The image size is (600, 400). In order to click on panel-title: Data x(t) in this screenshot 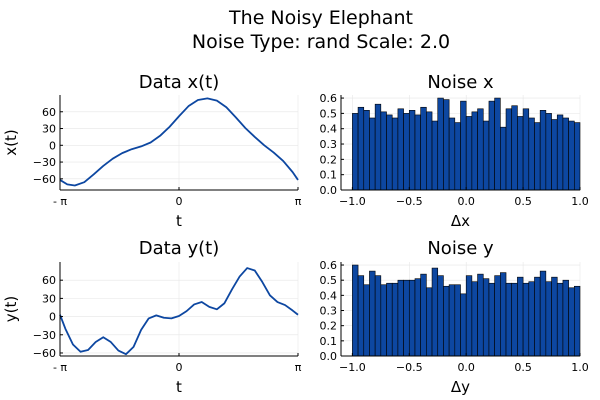, I will do `click(179, 82)`.